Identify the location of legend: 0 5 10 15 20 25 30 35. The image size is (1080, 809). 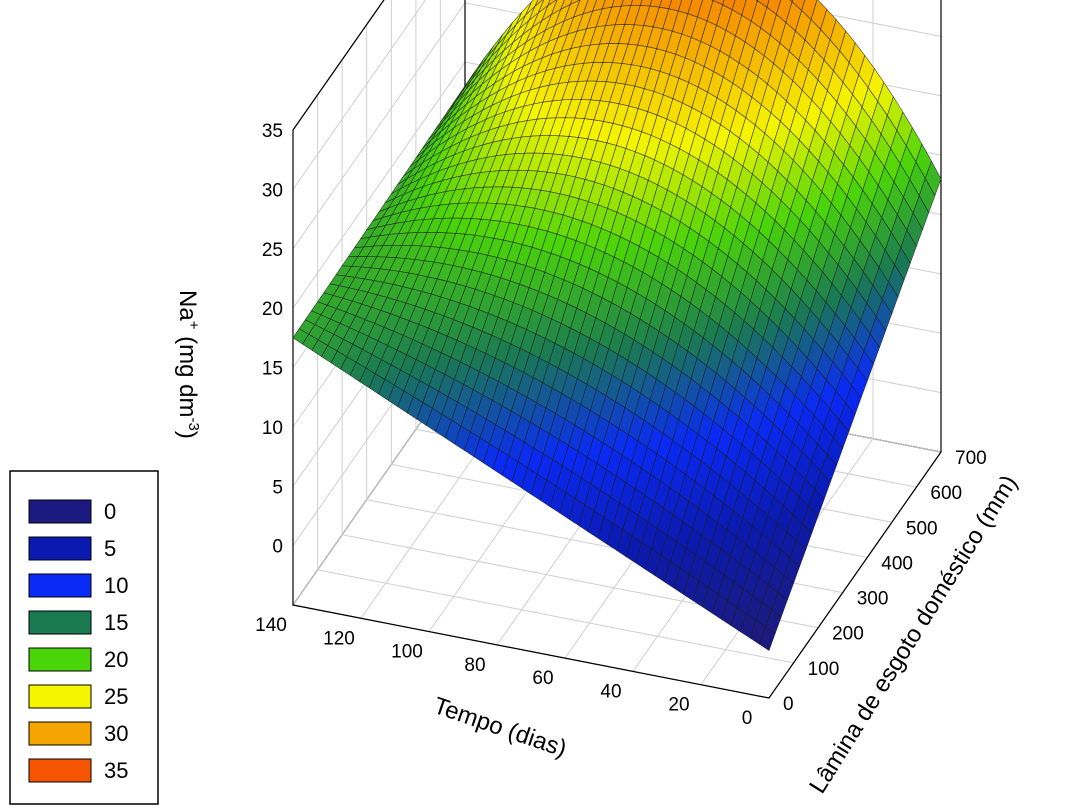
(84, 637).